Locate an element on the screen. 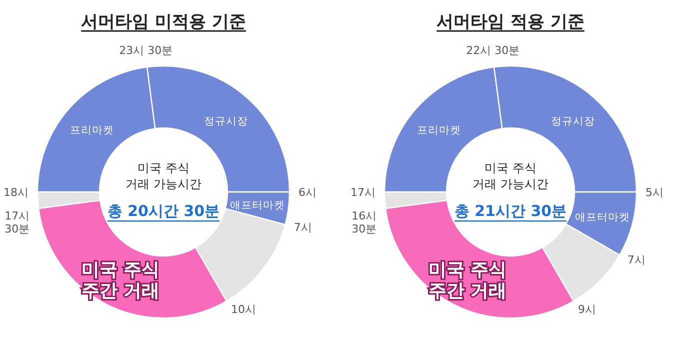  text: 총 20시간 30분 is located at coordinates (163, 211).